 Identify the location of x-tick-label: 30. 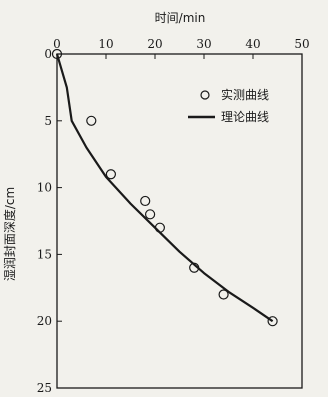
(203, 44).